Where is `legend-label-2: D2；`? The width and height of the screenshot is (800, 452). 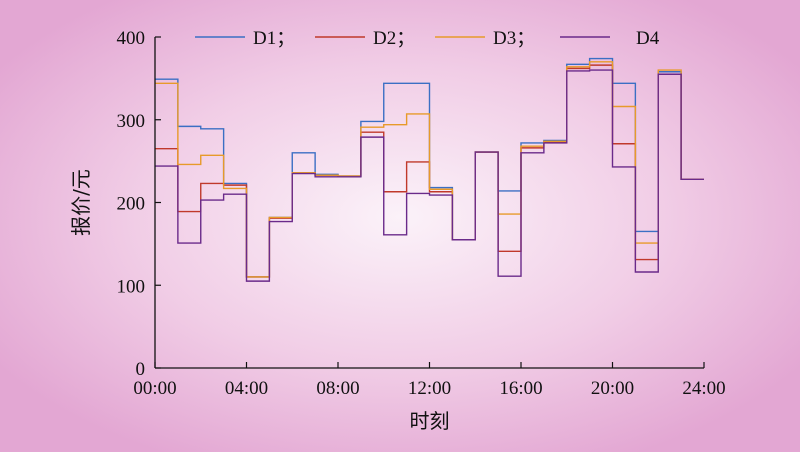 legend-label-2: D2； is located at coordinates (394, 38).